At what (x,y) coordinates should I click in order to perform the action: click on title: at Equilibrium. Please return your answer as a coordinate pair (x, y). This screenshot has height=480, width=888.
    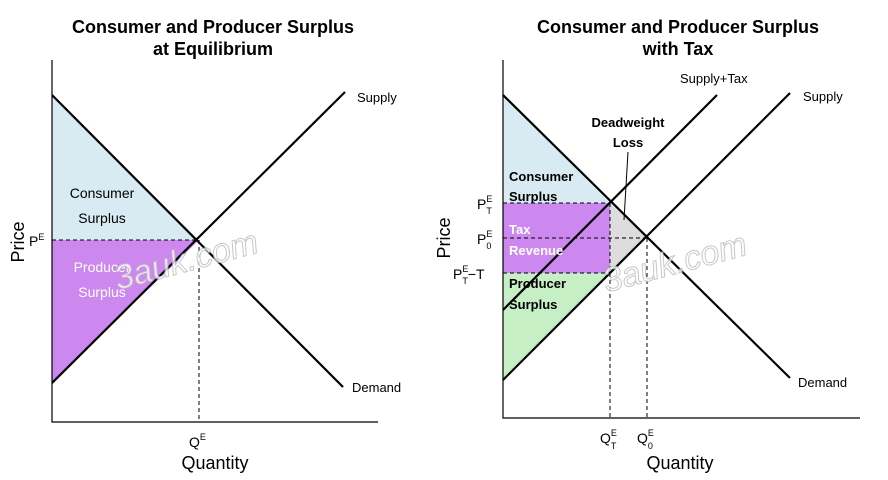
    Looking at the image, I should click on (213, 49).